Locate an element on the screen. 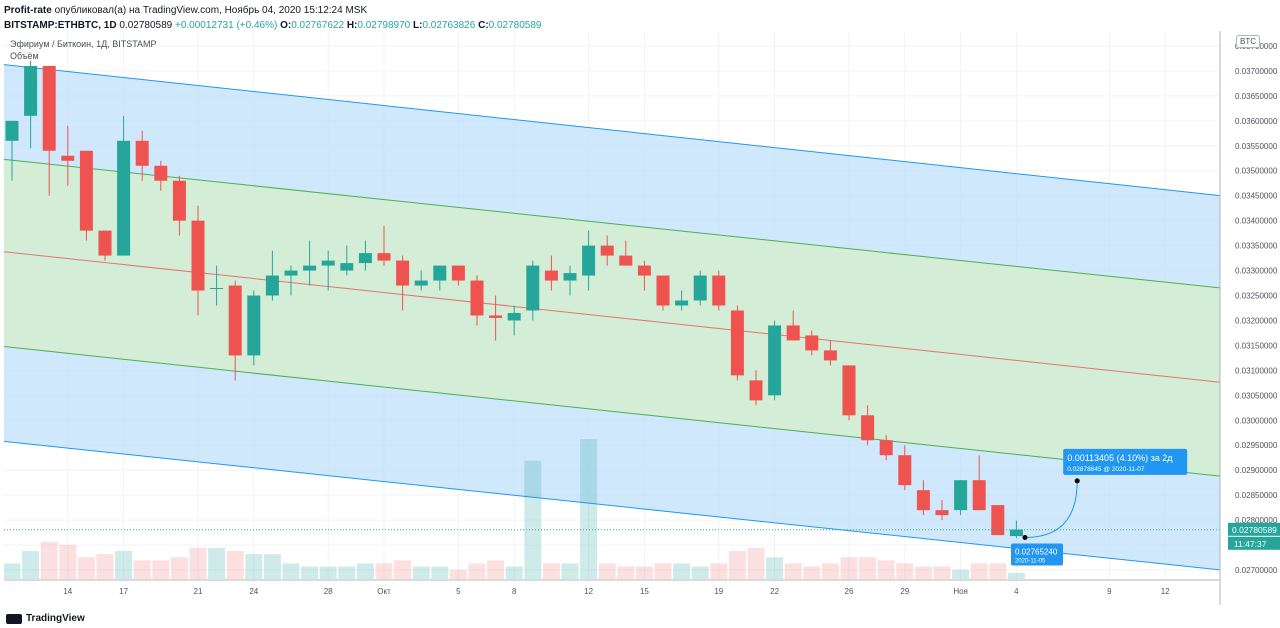 The height and width of the screenshot is (628, 1280). price-axis-label: 0.03500000 is located at coordinates (1256, 171).